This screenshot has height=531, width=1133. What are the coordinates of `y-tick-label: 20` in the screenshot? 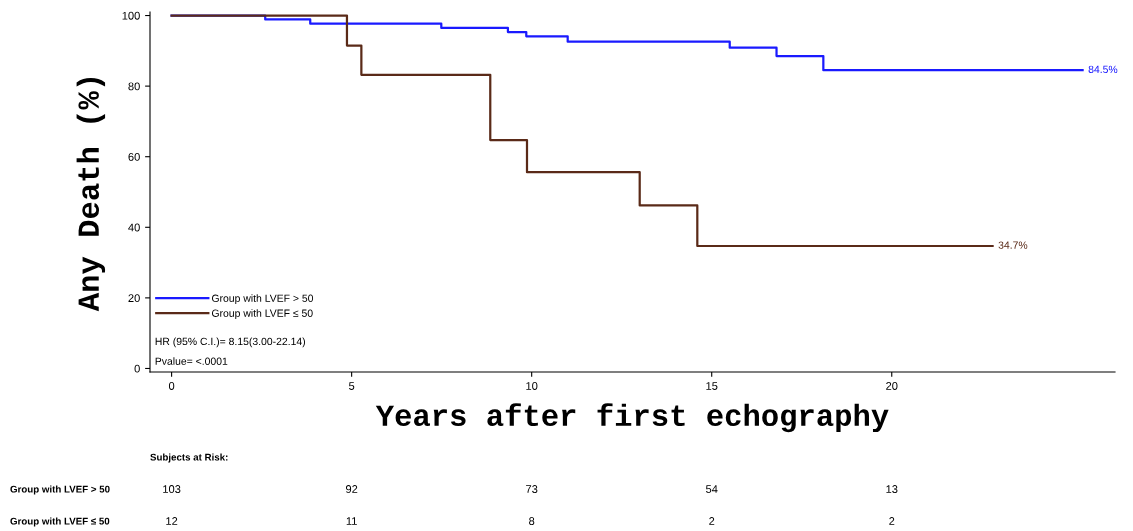 It's located at (134, 298).